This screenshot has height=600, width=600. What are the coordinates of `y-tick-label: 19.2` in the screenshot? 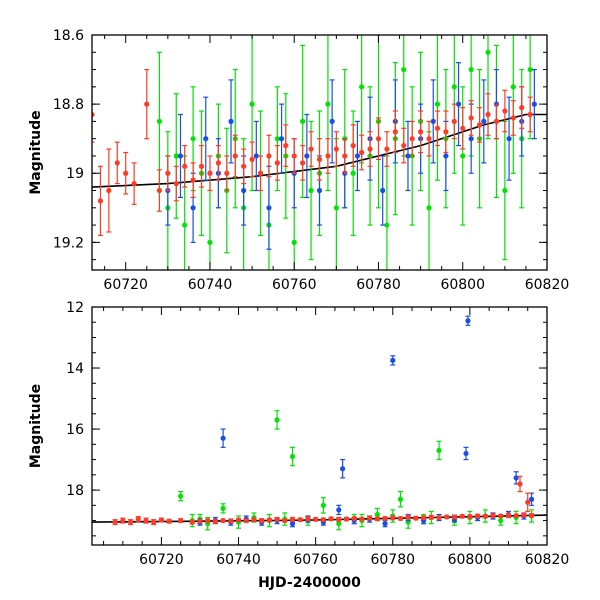 It's located at (68, 243).